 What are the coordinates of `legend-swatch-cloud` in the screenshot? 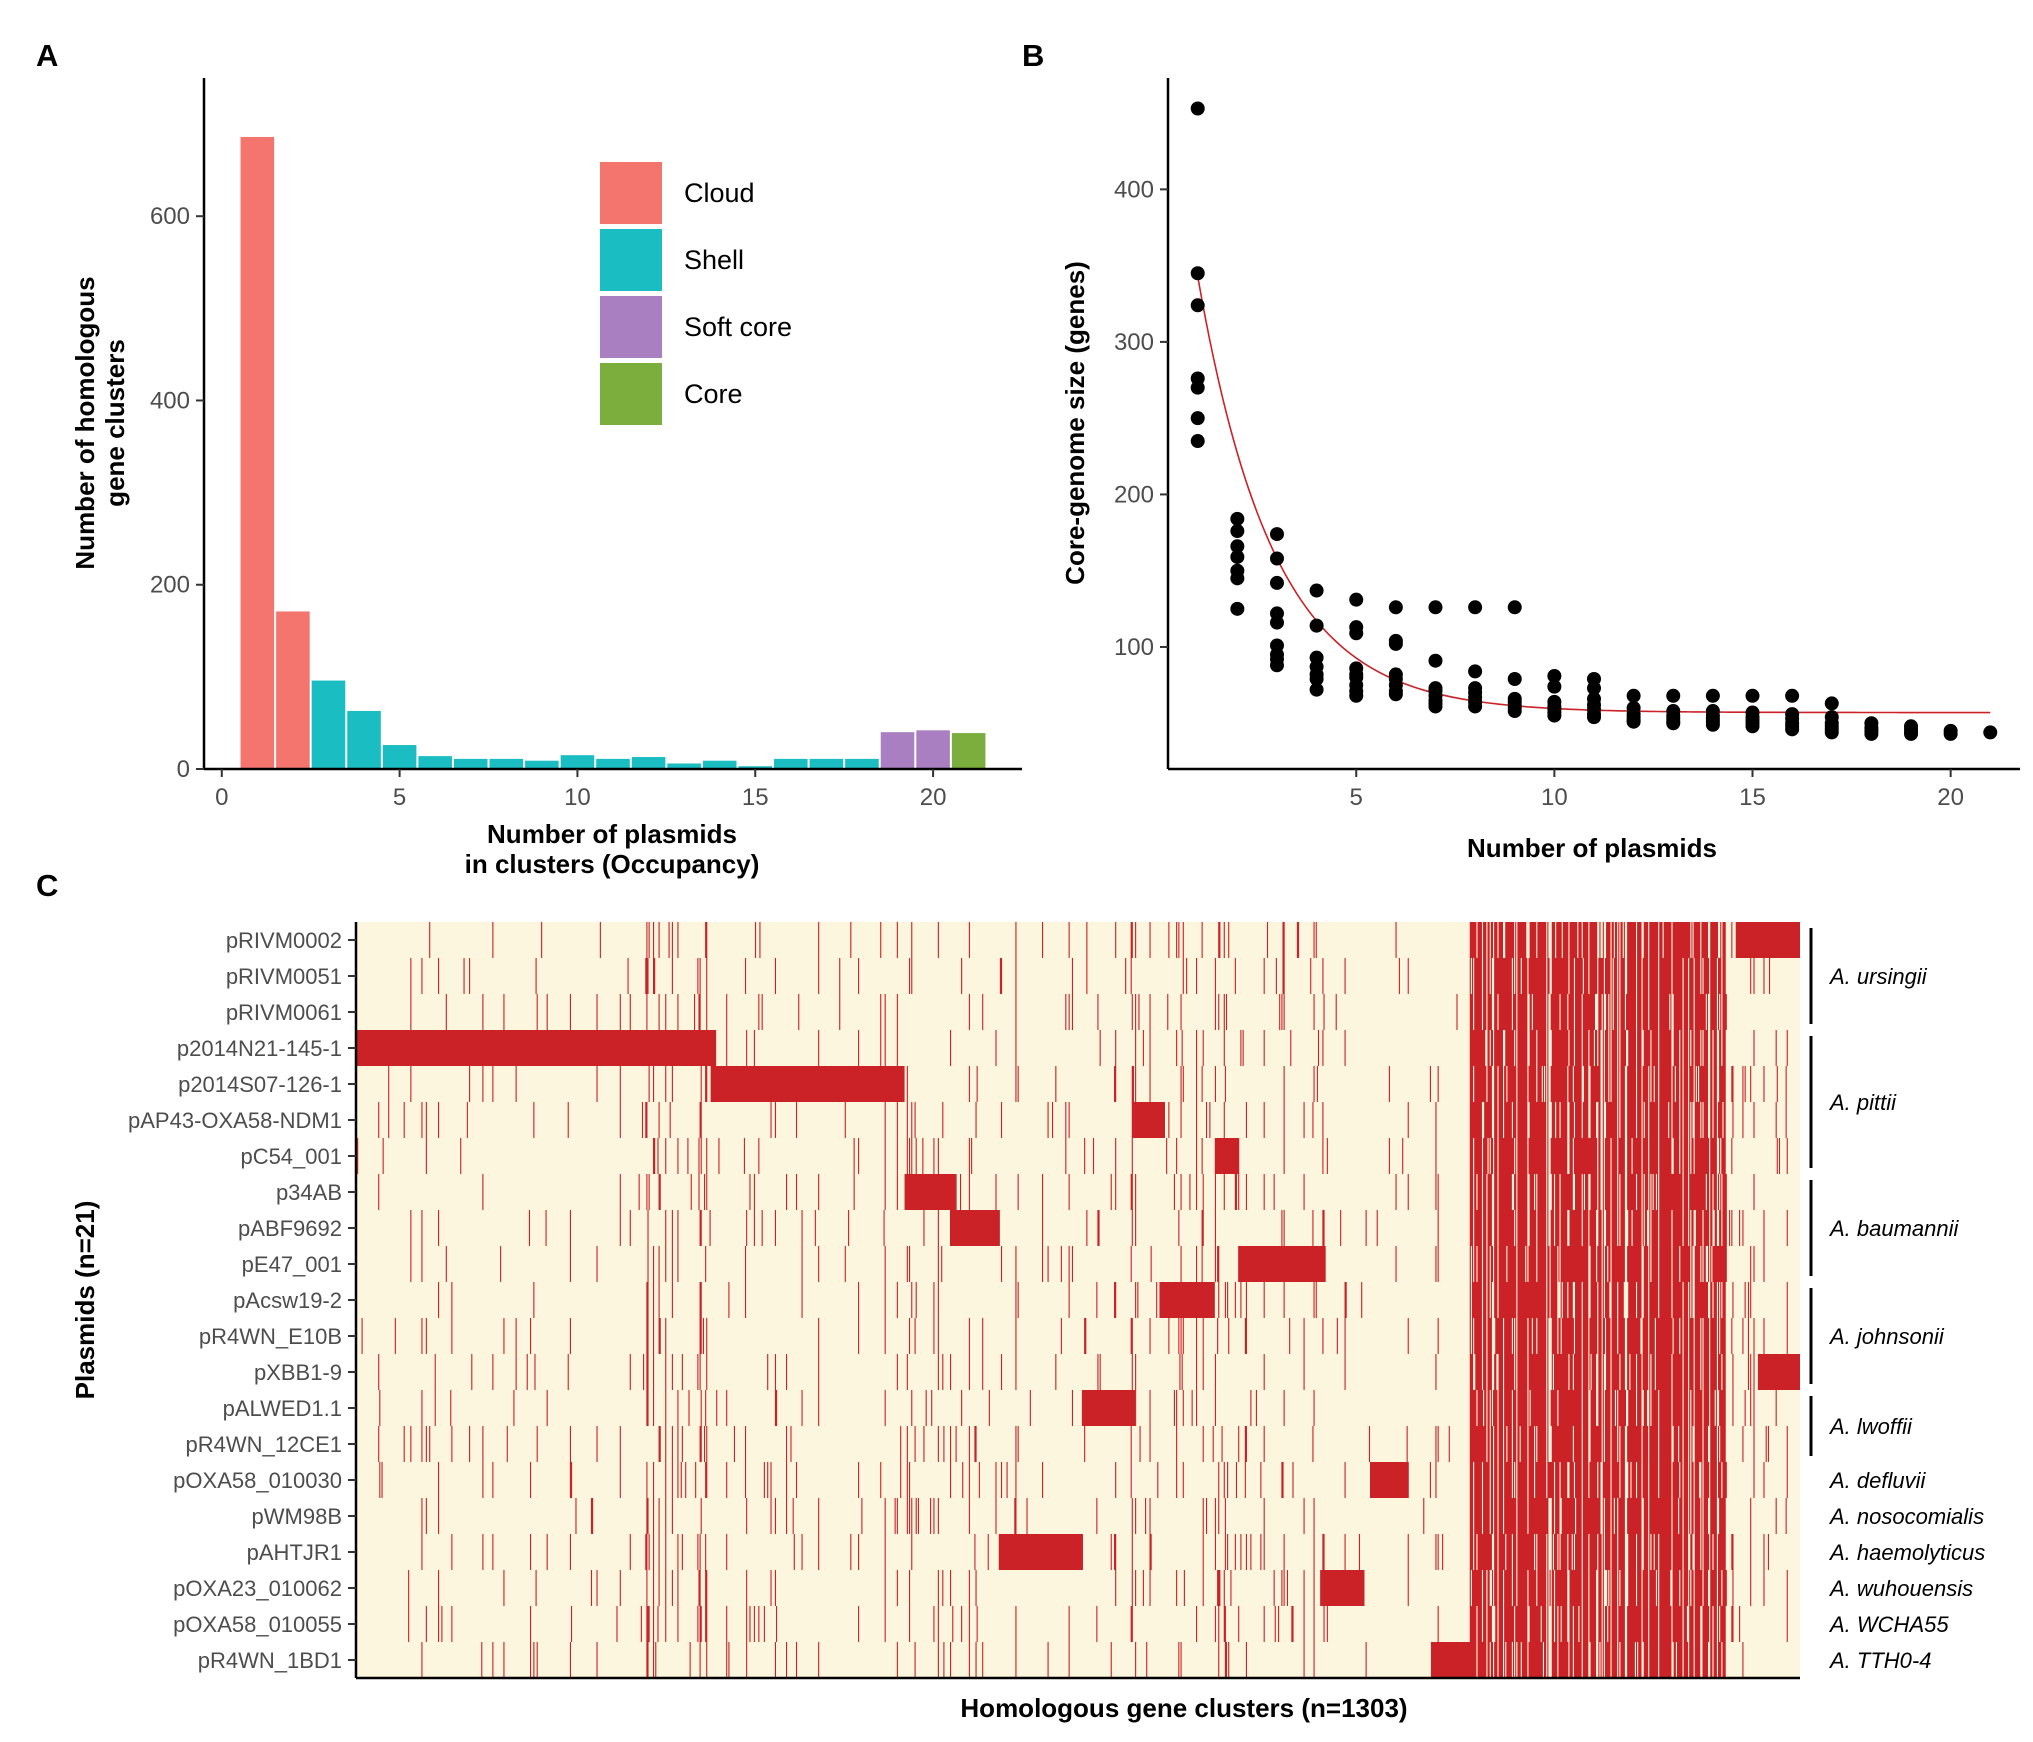 It's located at (631, 193).